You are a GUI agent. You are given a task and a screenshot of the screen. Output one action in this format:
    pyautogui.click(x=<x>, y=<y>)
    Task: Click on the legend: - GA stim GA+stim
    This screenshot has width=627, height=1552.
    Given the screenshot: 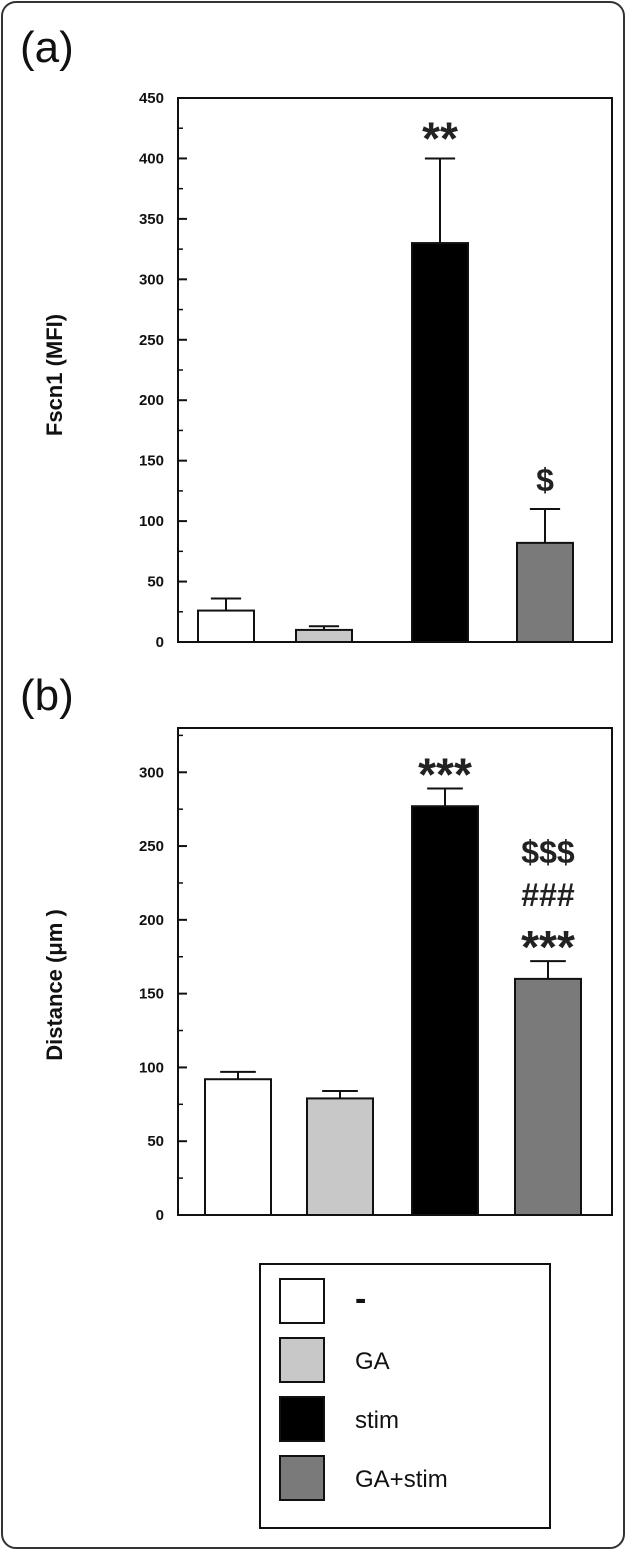 What is the action you would take?
    pyautogui.click(x=405, y=1396)
    